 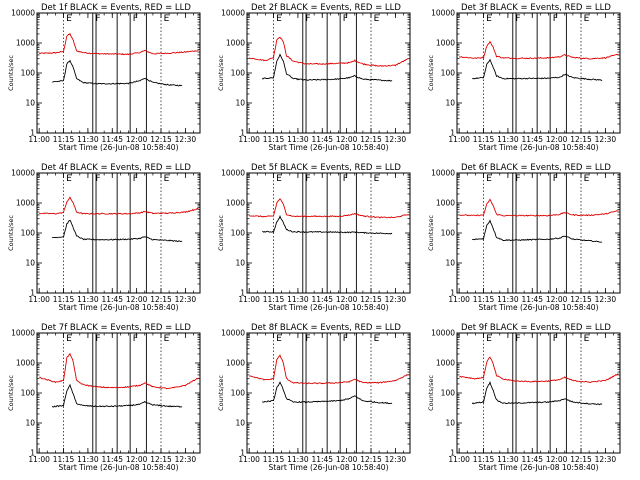 I want to click on panel-title: Det 8f BLACK = Events, RED = LLD, so click(x=326, y=328).